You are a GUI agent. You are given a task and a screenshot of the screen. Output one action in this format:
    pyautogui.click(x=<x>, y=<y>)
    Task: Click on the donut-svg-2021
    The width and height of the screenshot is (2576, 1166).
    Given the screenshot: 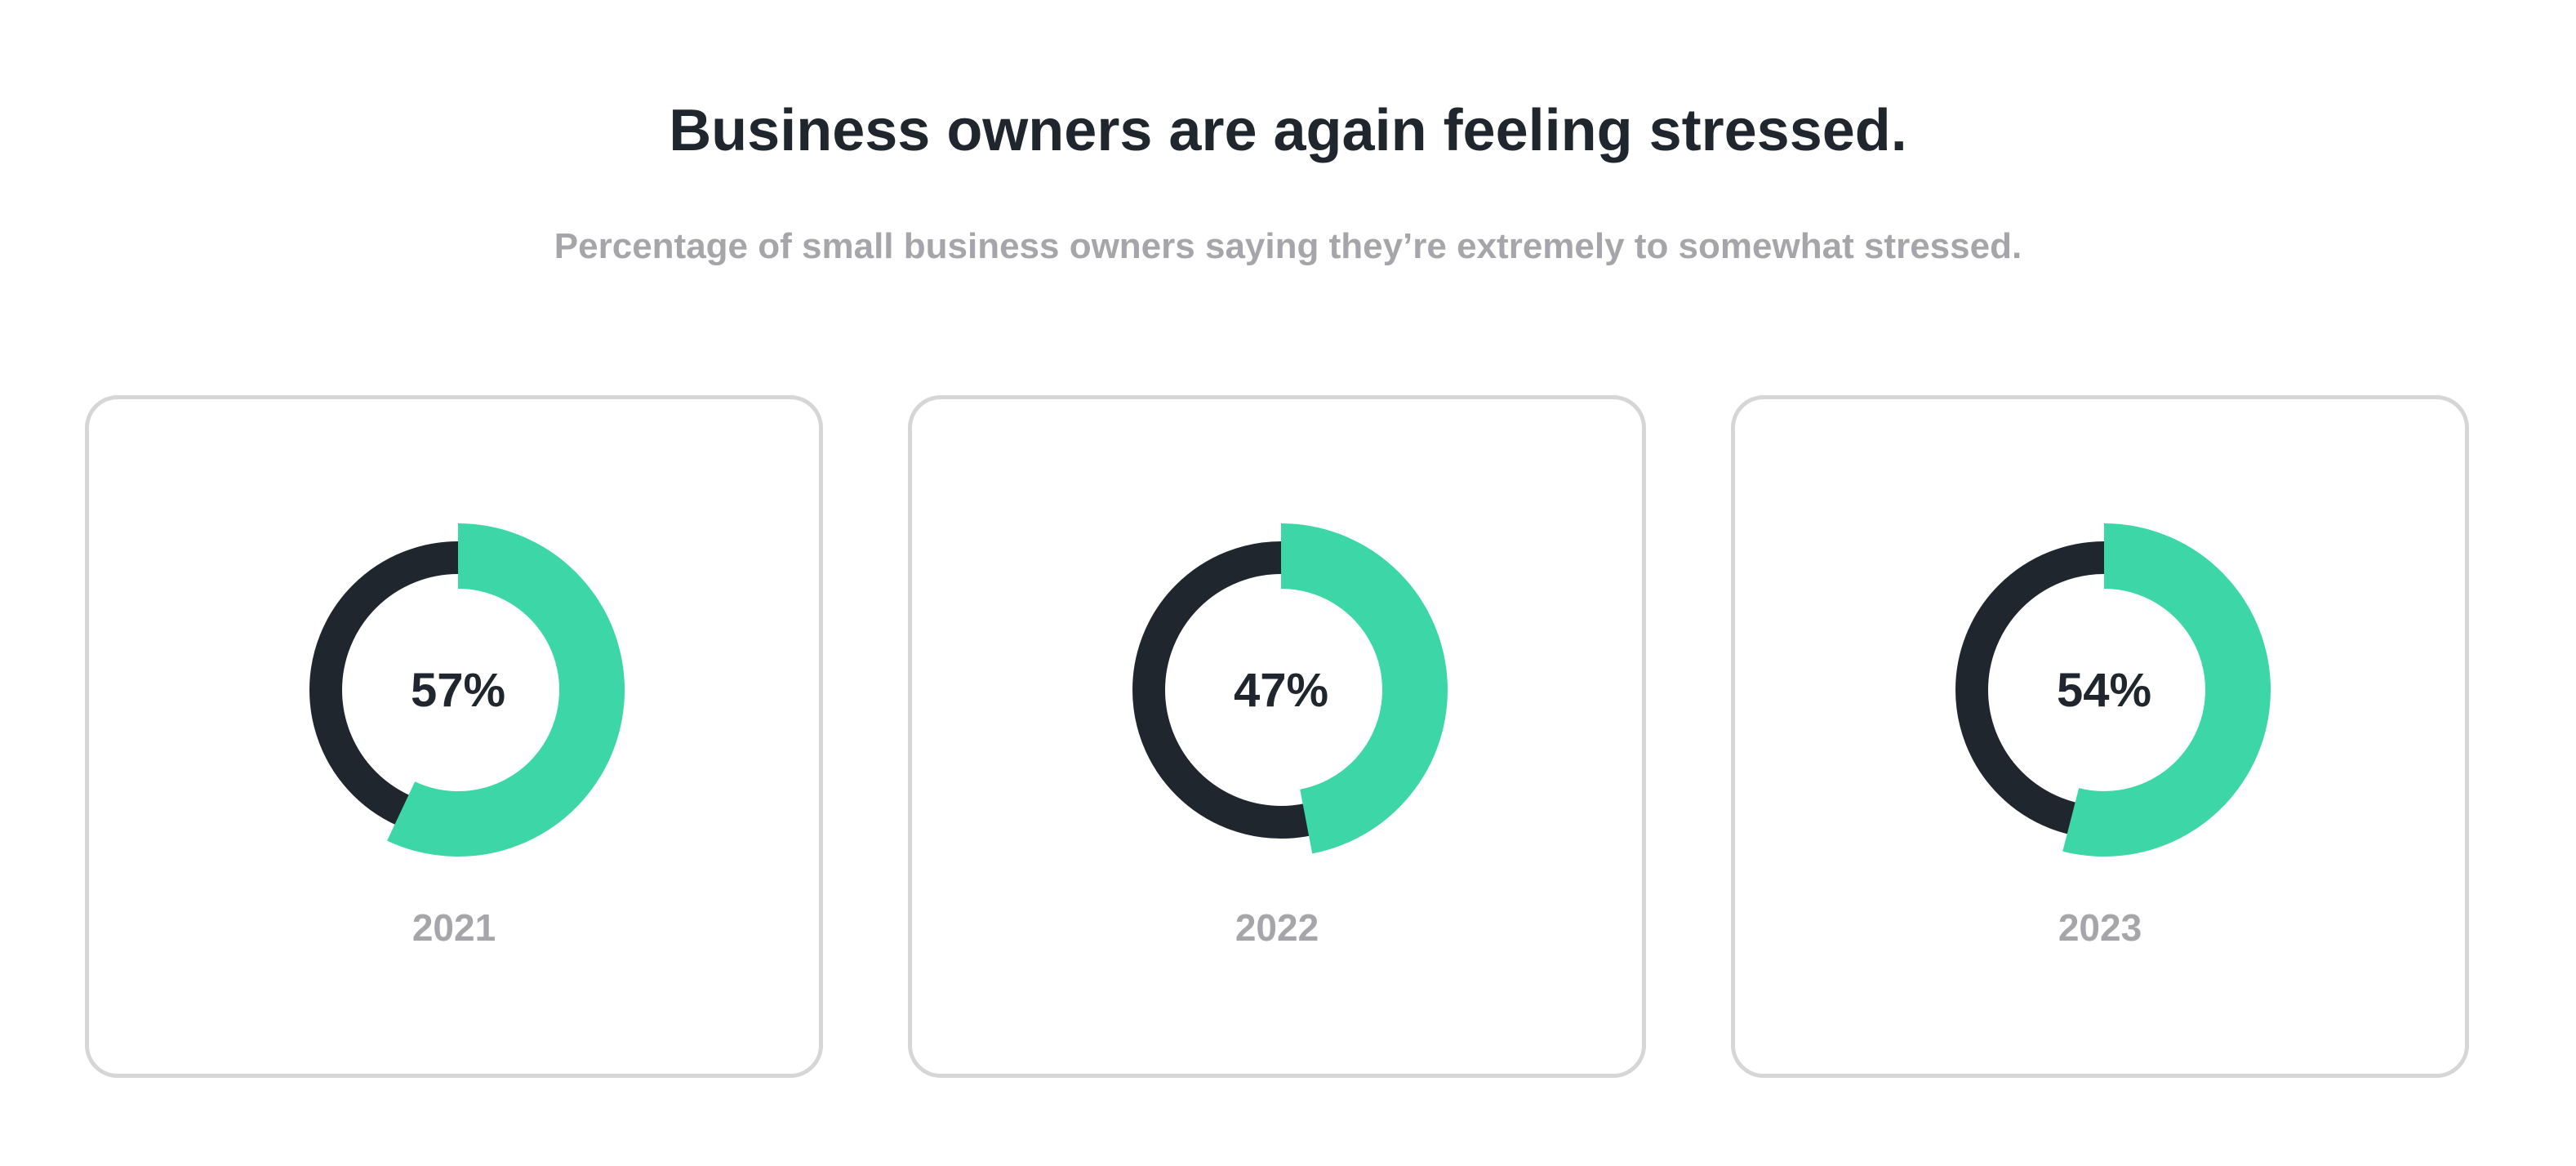 What is the action you would take?
    pyautogui.click(x=467, y=690)
    